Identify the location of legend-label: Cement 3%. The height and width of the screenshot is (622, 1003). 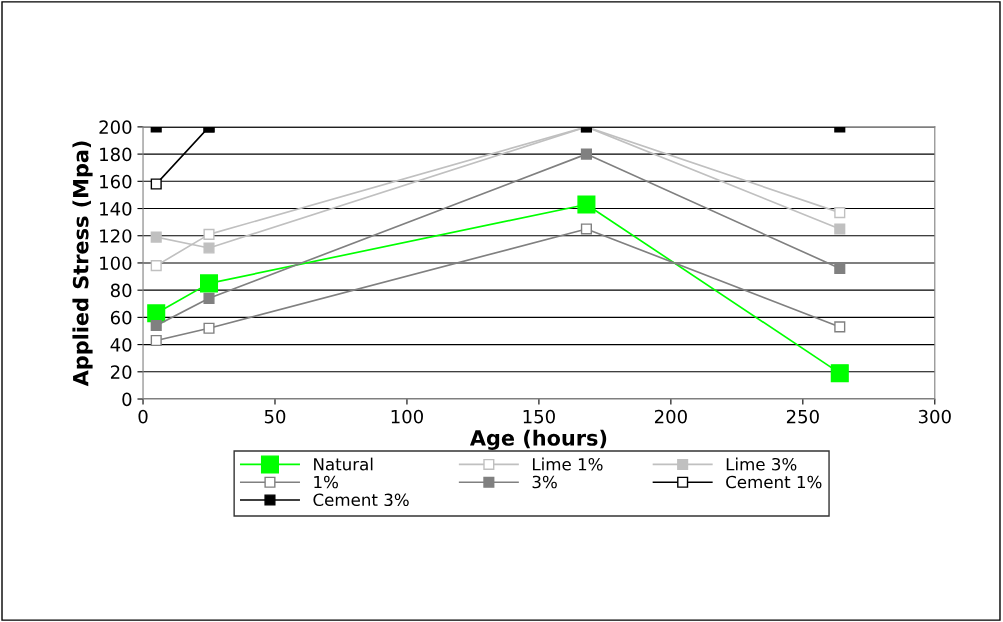
(361, 500).